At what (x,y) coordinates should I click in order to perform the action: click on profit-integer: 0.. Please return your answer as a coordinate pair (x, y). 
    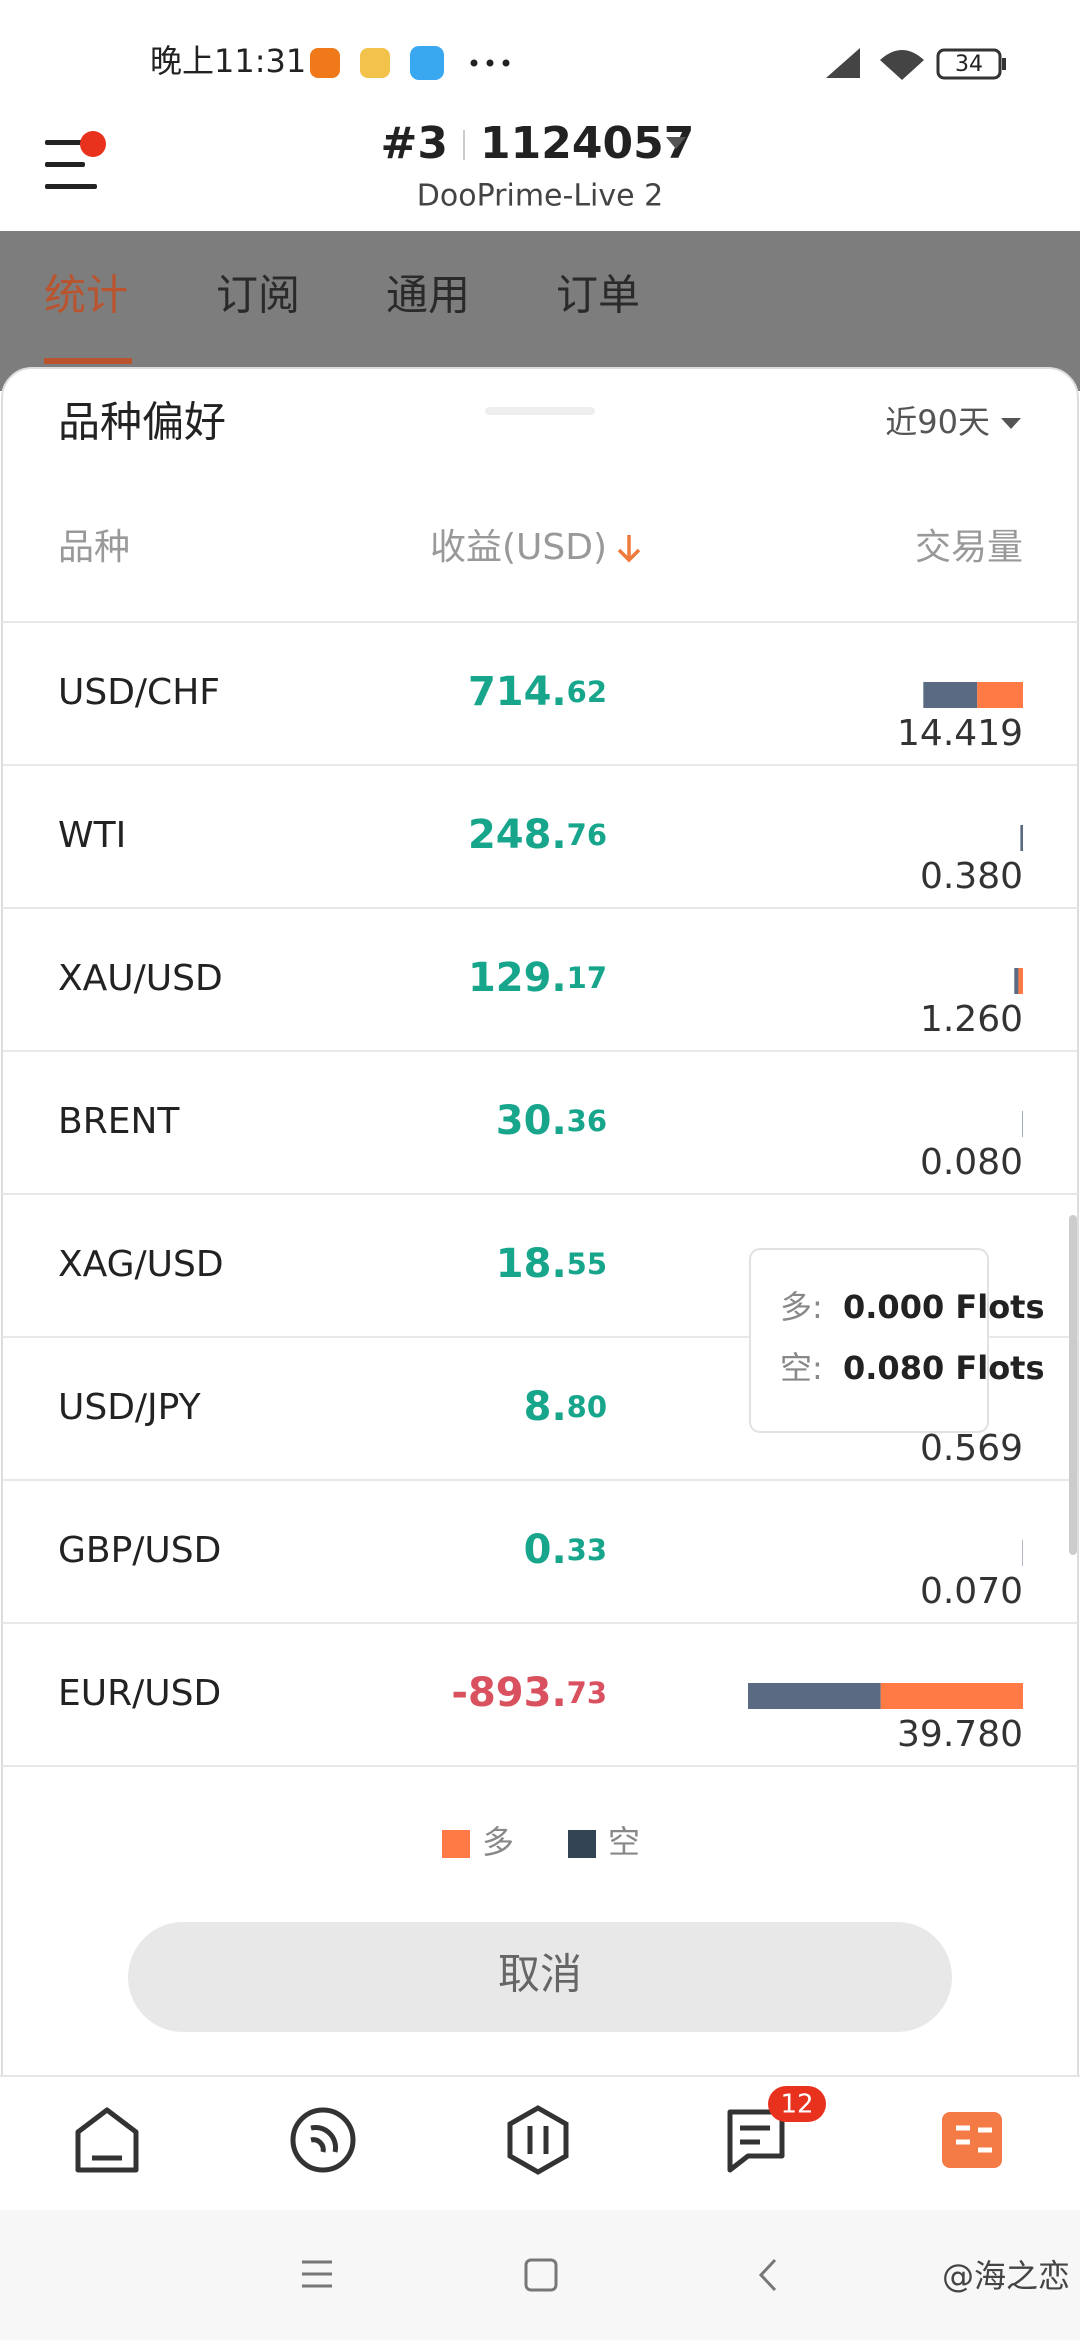
    Looking at the image, I should click on (545, 1550).